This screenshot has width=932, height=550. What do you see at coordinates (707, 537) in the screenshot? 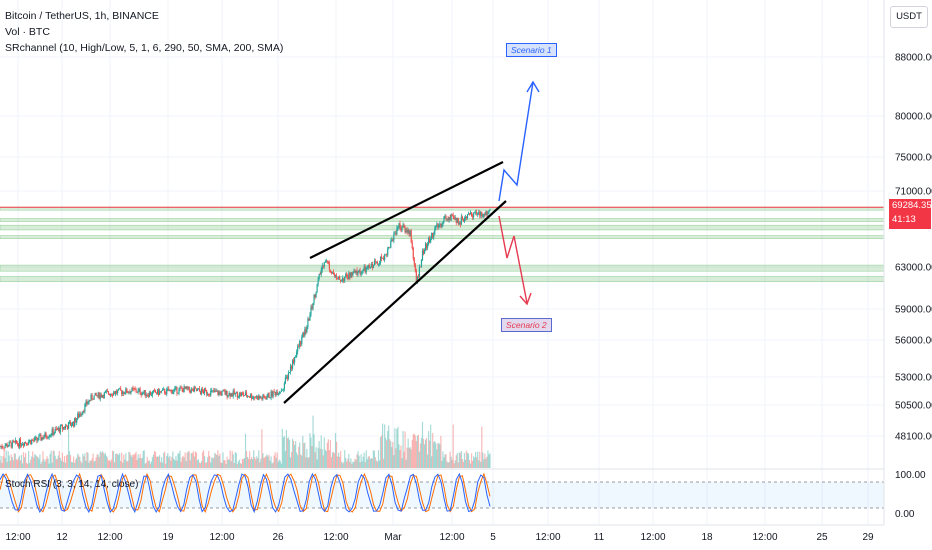
I see `time-tick-label: 18` at bounding box center [707, 537].